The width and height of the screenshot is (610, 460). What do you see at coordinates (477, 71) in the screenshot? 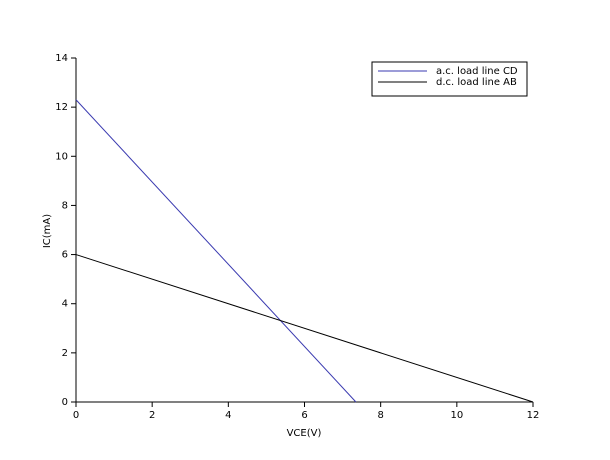
I see `legend-label: a.c. load line CD` at bounding box center [477, 71].